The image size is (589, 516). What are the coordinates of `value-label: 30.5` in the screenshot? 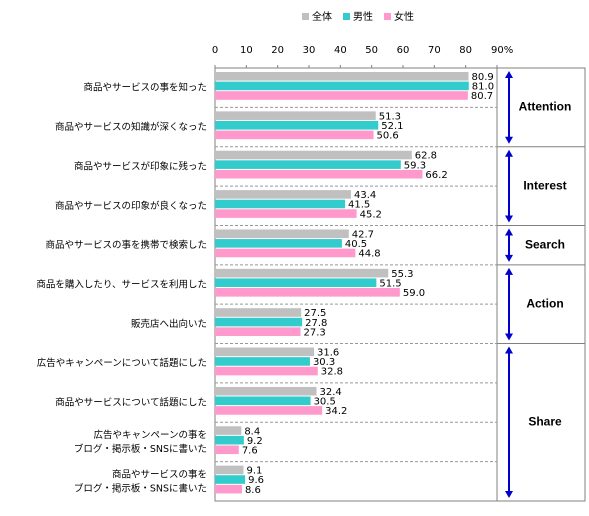 It's located at (325, 402).